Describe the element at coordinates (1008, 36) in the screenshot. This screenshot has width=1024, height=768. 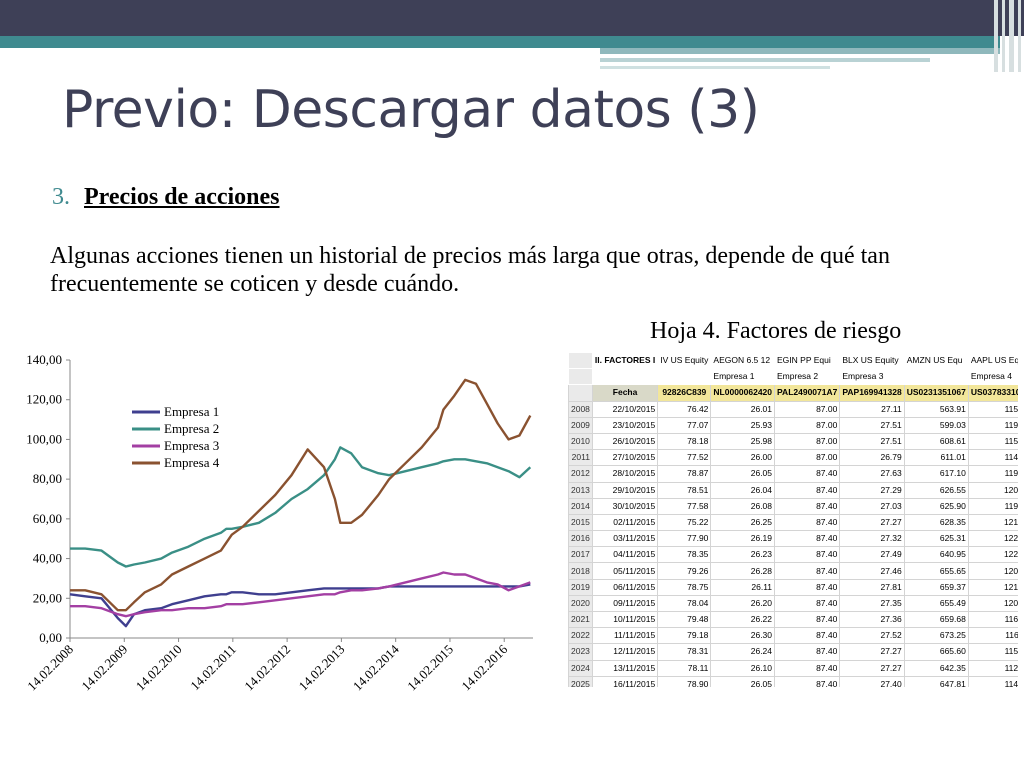
I see `decorative-vertical-bars` at that location.